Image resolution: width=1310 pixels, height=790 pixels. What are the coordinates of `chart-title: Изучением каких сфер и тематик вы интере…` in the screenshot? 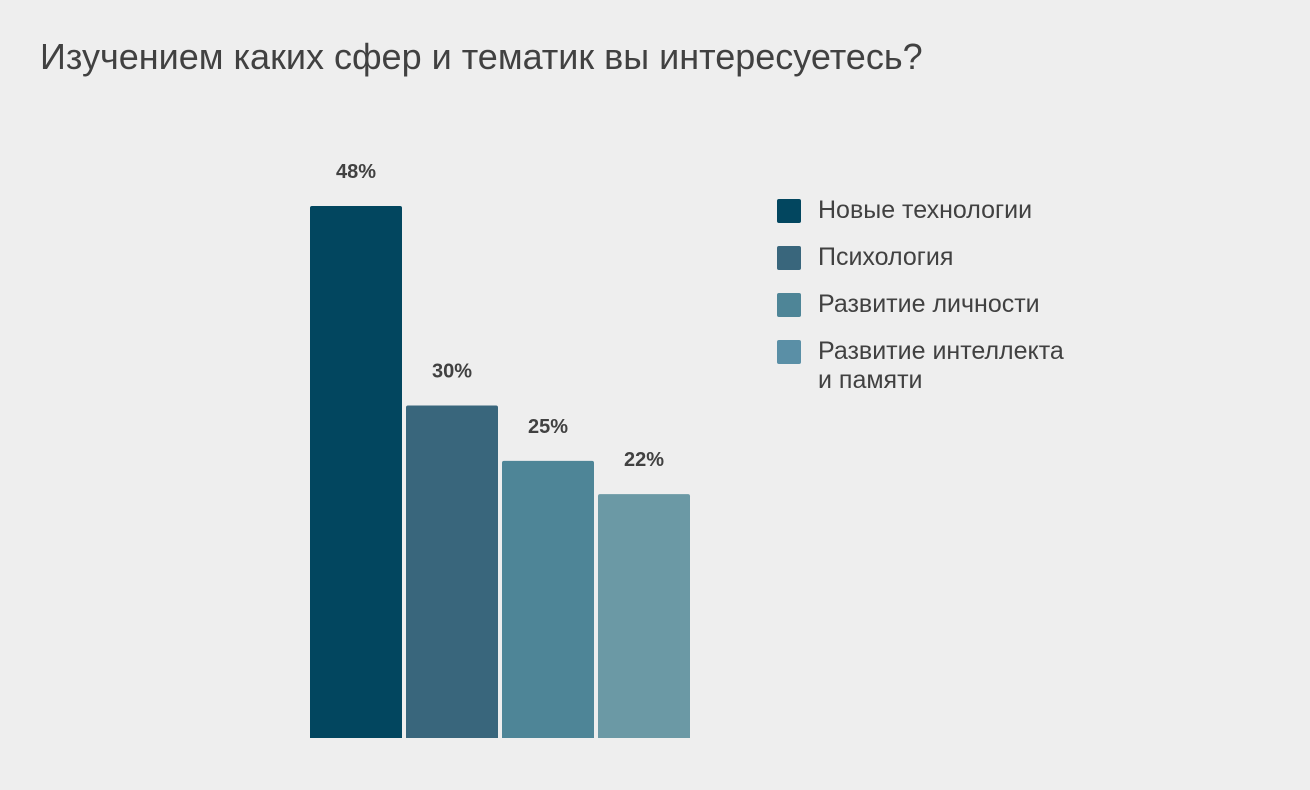 It's located at (481, 56).